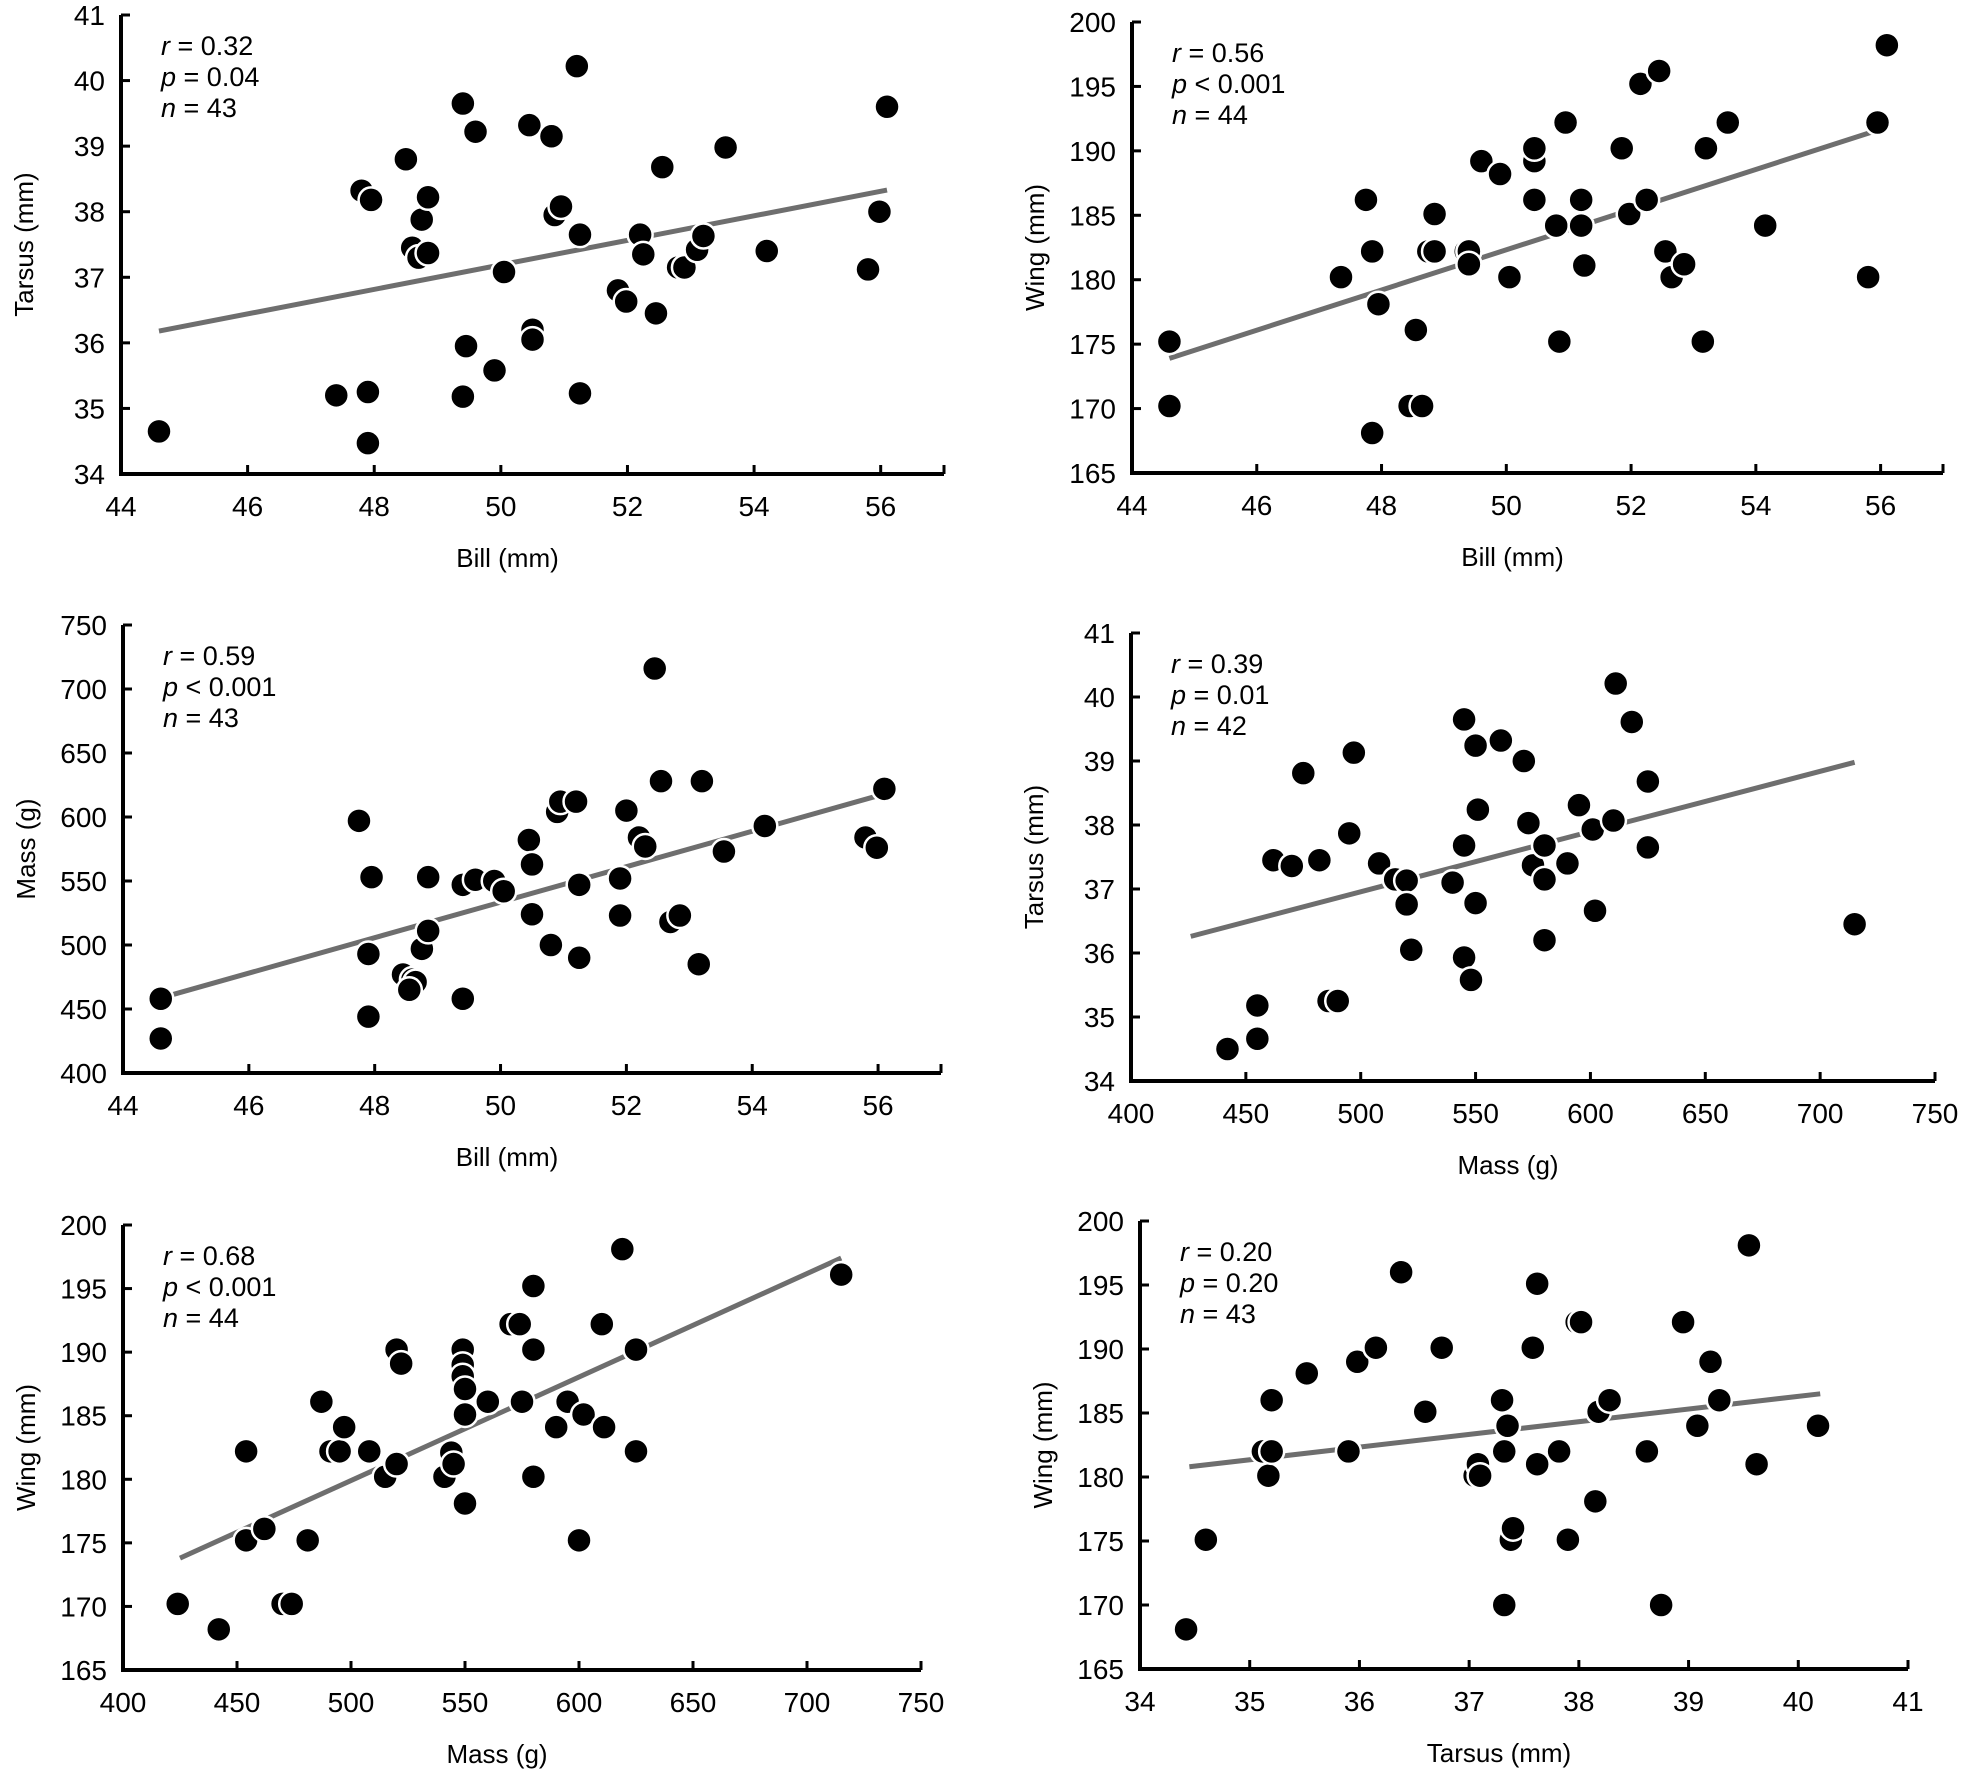 The image size is (1972, 1770). Describe the element at coordinates (1092, 280) in the screenshot. I see `y-tick-label: 180` at that location.